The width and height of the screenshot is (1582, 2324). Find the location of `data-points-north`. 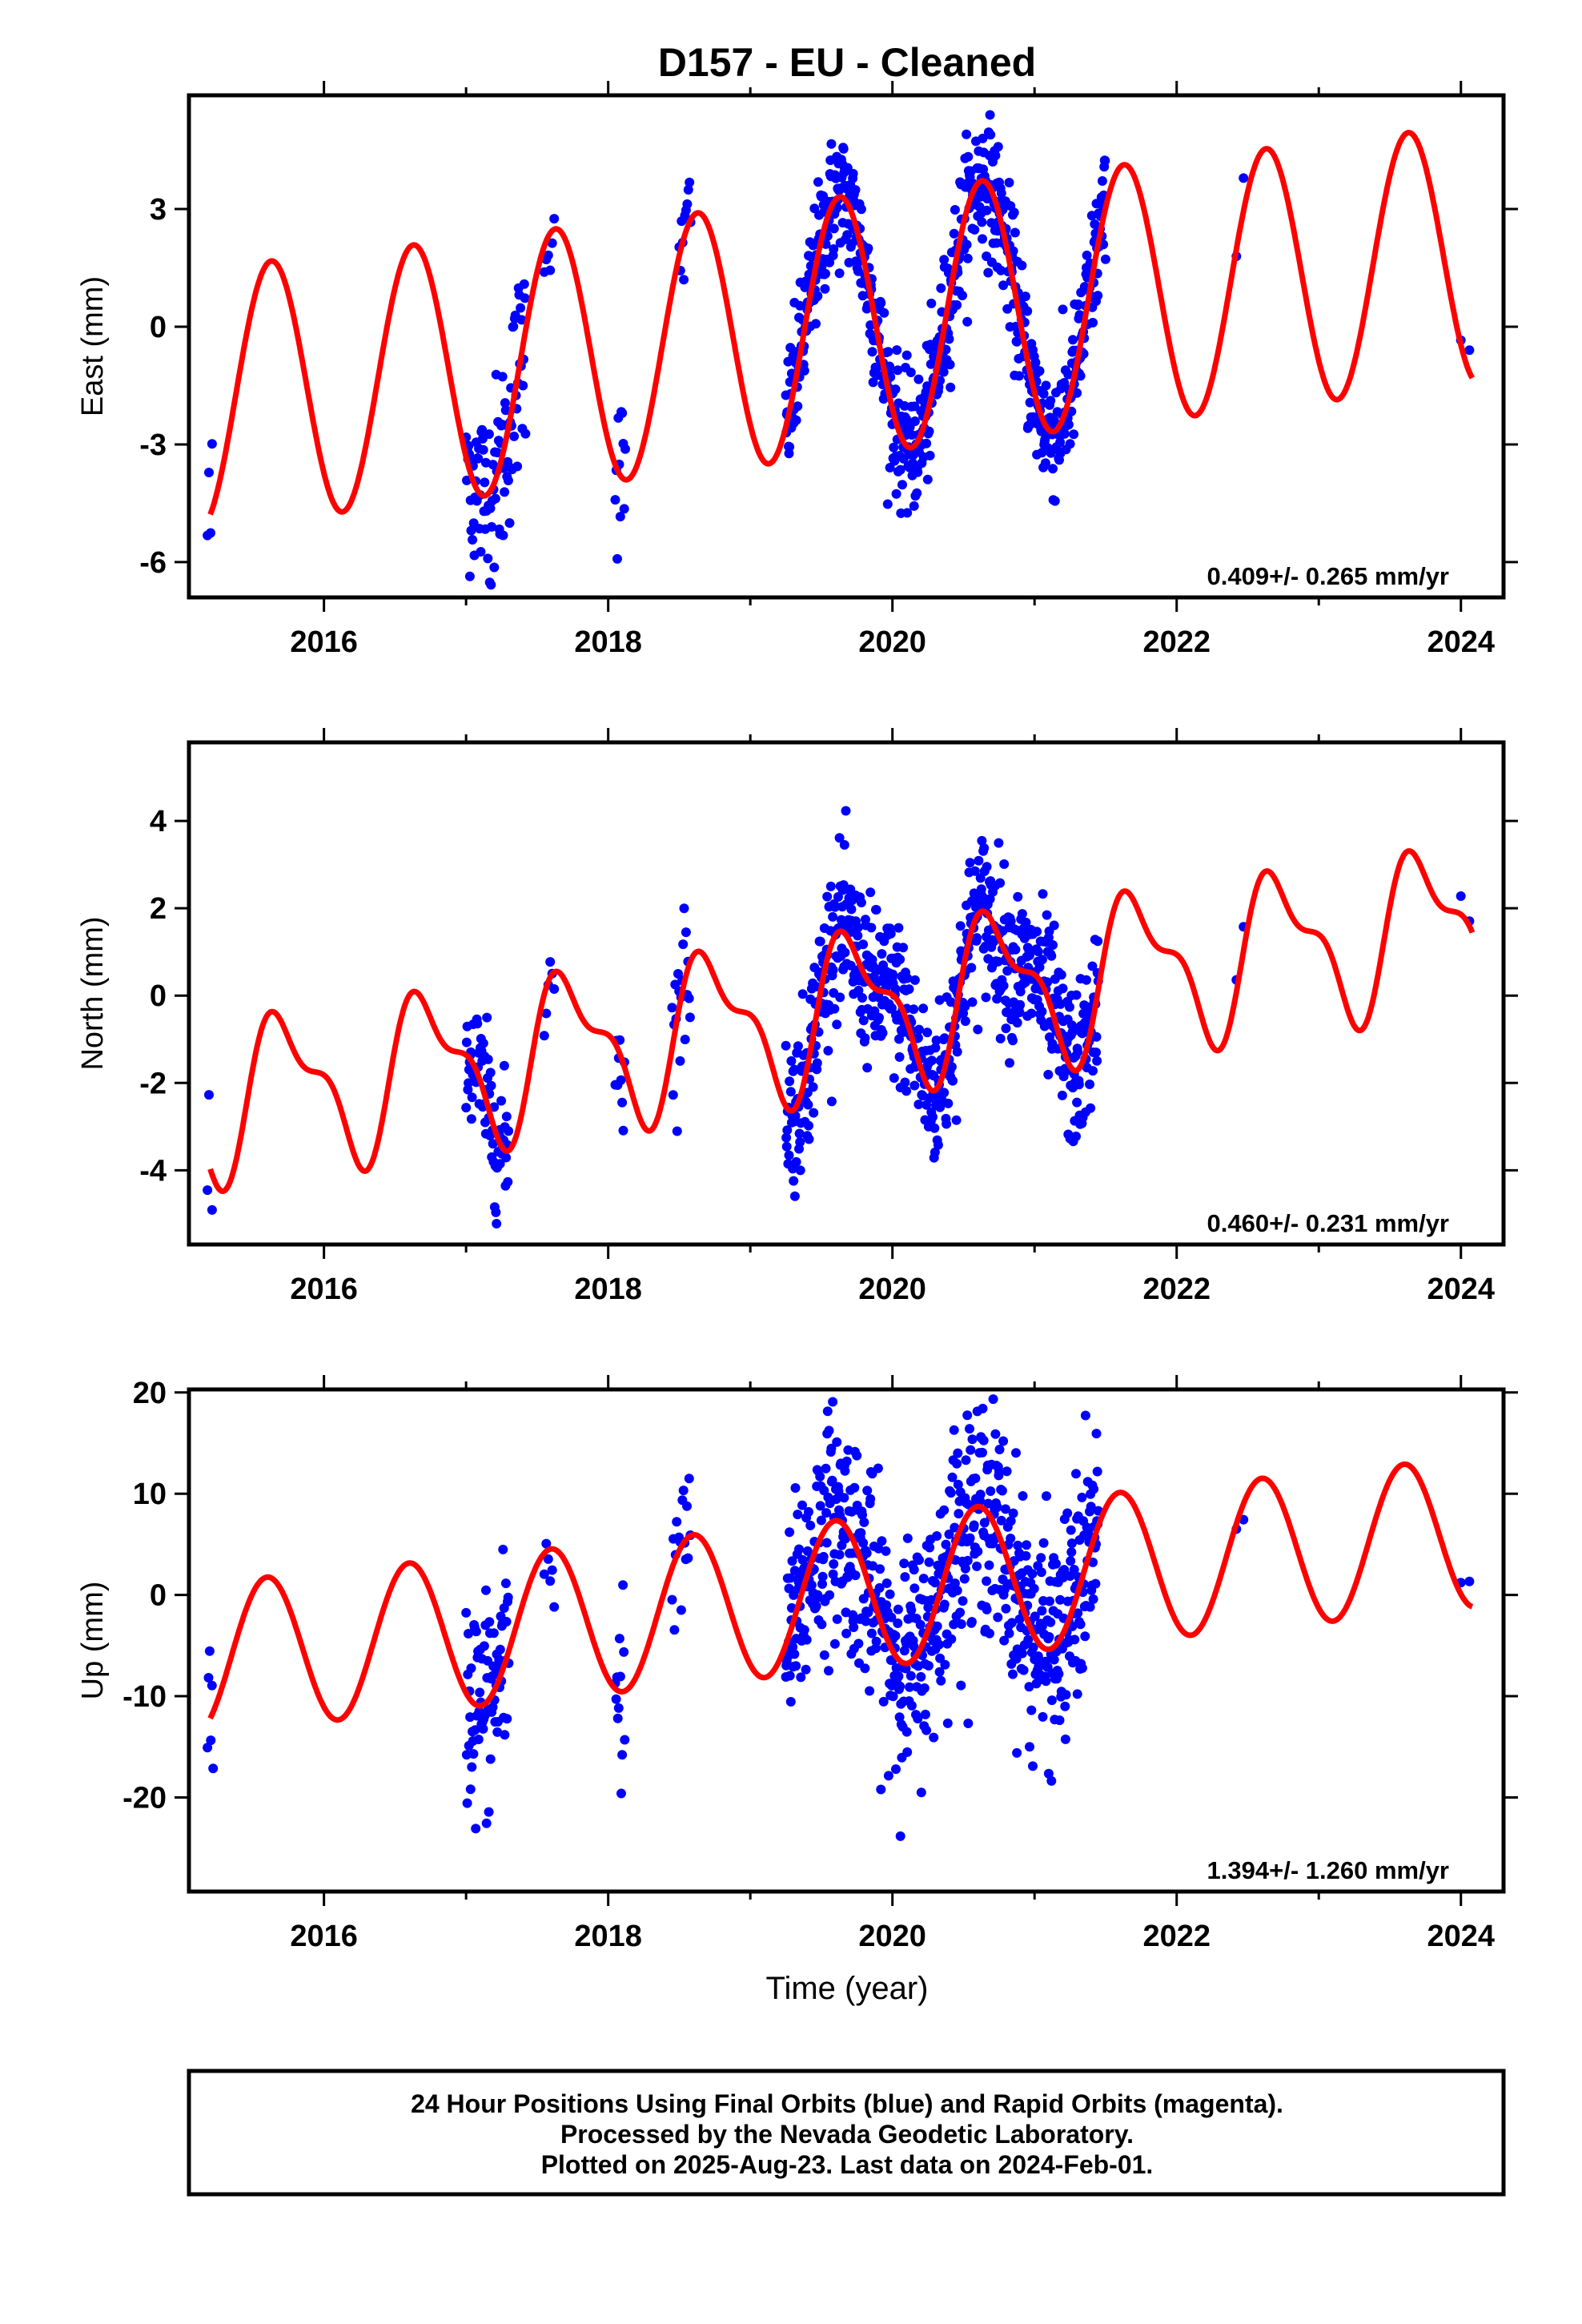

data-points-north is located at coordinates (839, 1017).